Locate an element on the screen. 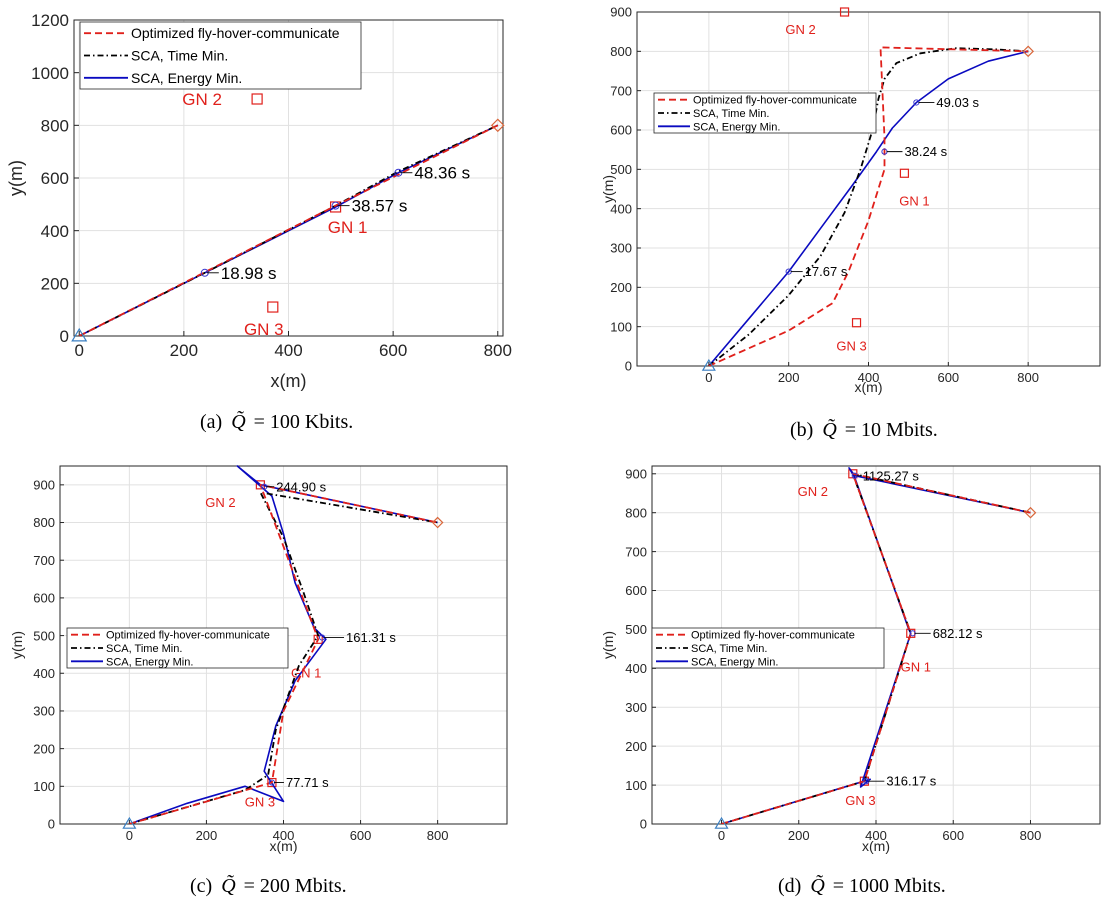 Image resolution: width=1116 pixels, height=919 pixels. time-annotation: 38.57 s is located at coordinates (380, 206).